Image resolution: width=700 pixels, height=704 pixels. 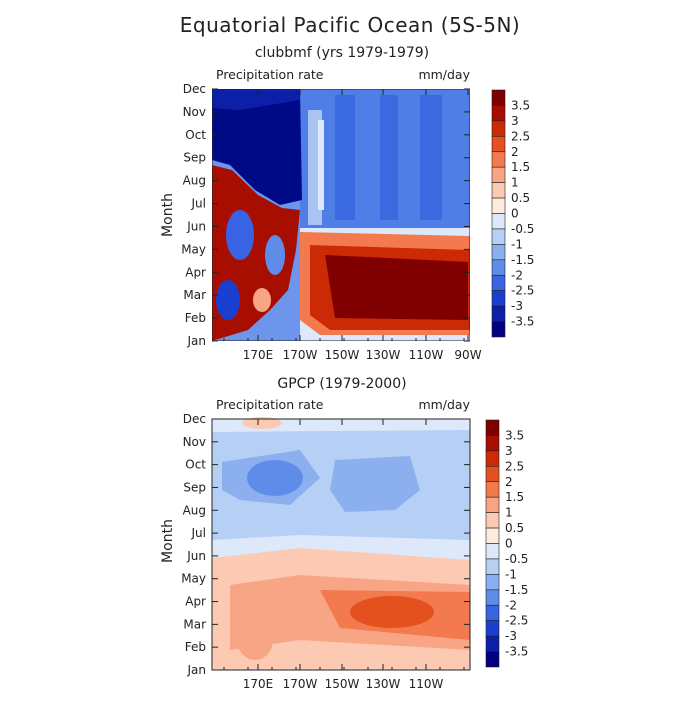 What do you see at coordinates (515, 121) in the screenshot?
I see `colorbar-label: 3` at bounding box center [515, 121].